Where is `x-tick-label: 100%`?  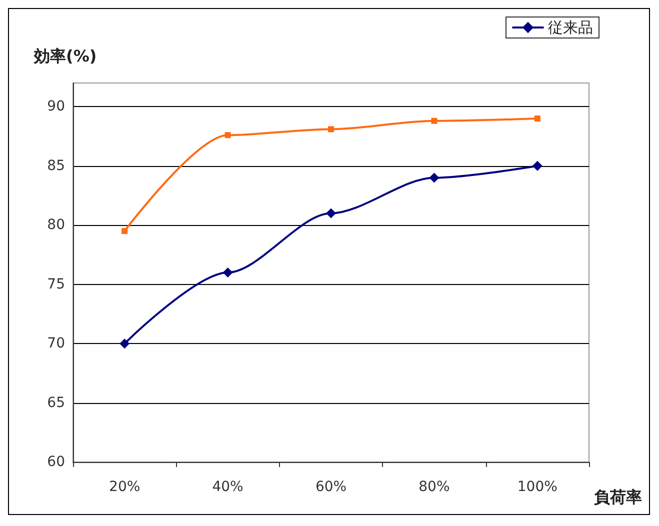
x-tick-label: 100% is located at coordinates (537, 487).